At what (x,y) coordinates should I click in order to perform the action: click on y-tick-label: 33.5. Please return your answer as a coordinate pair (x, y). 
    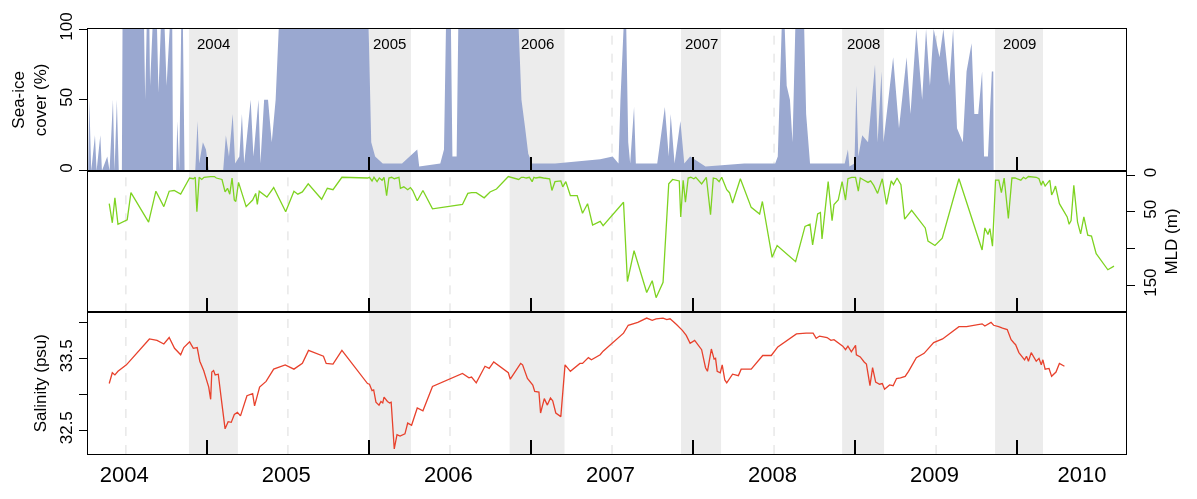
    Looking at the image, I should click on (67, 356).